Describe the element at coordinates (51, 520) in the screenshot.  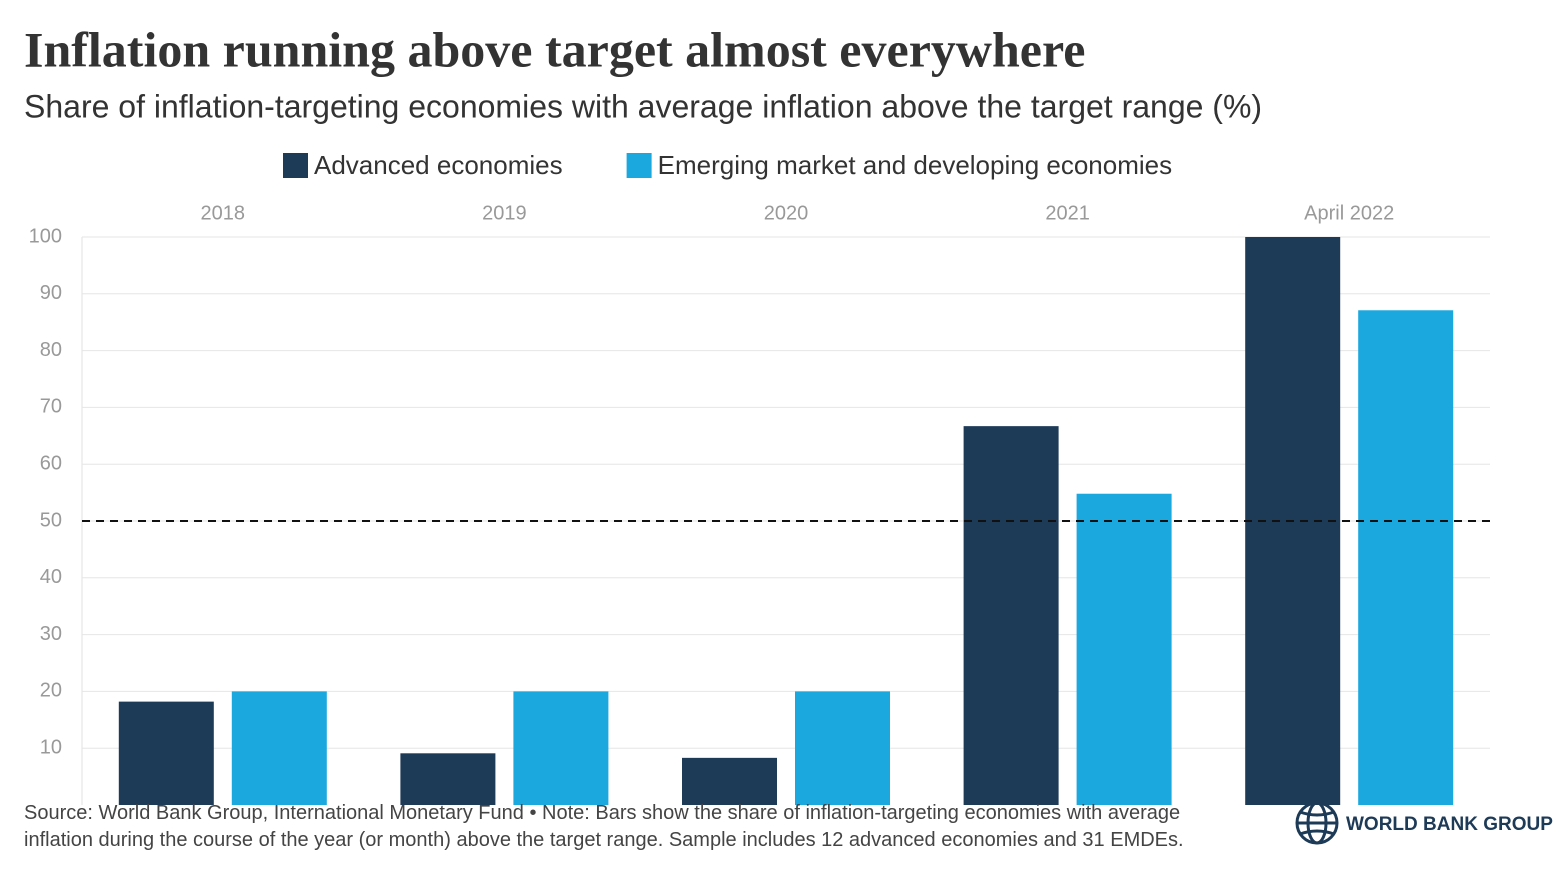
I see `y-tick-label: 50` at that location.